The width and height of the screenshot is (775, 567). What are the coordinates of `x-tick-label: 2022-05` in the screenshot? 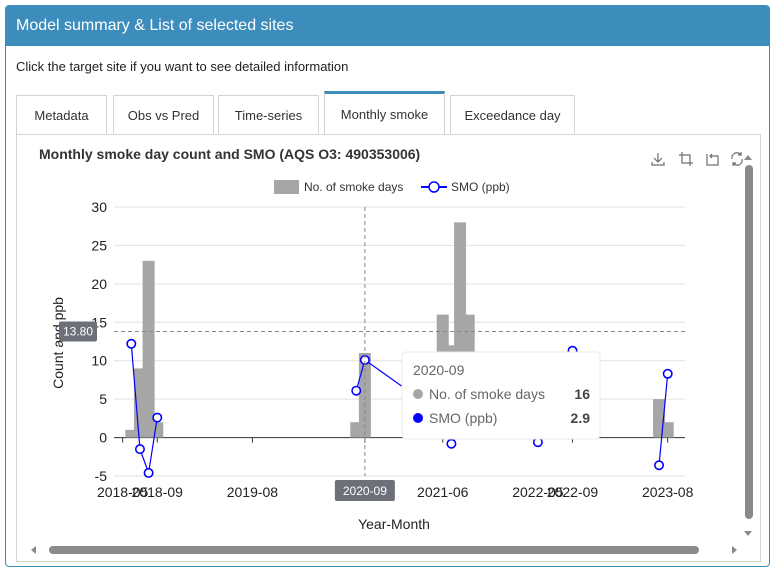 It's located at (538, 492).